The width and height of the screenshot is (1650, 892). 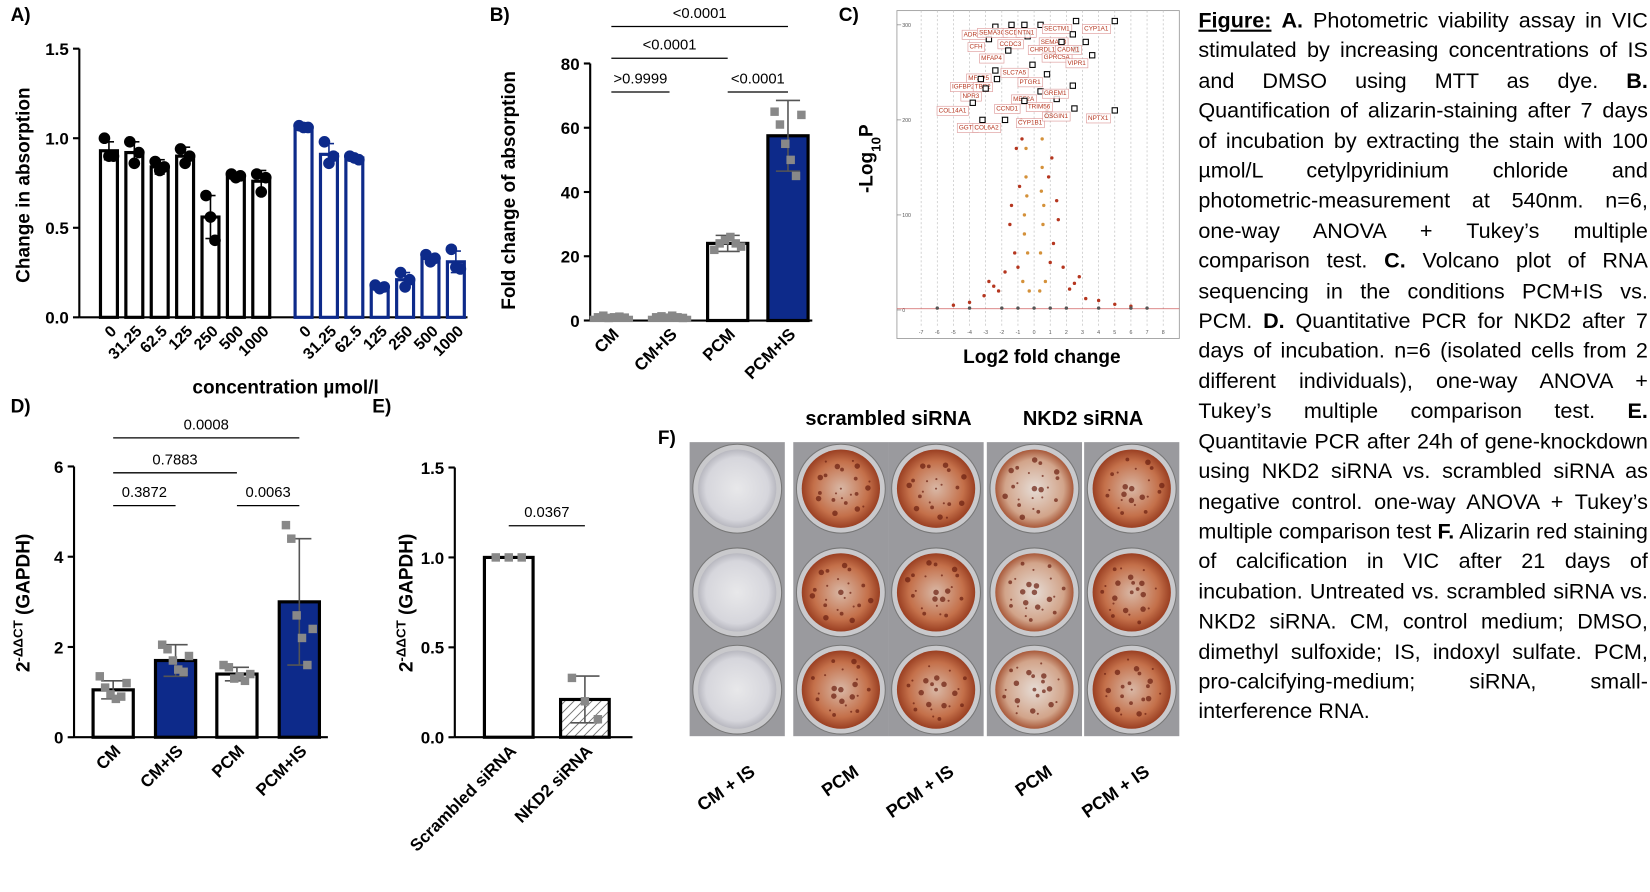 What do you see at coordinates (670, 46) in the screenshot?
I see `p-value-label: <0.0001` at bounding box center [670, 46].